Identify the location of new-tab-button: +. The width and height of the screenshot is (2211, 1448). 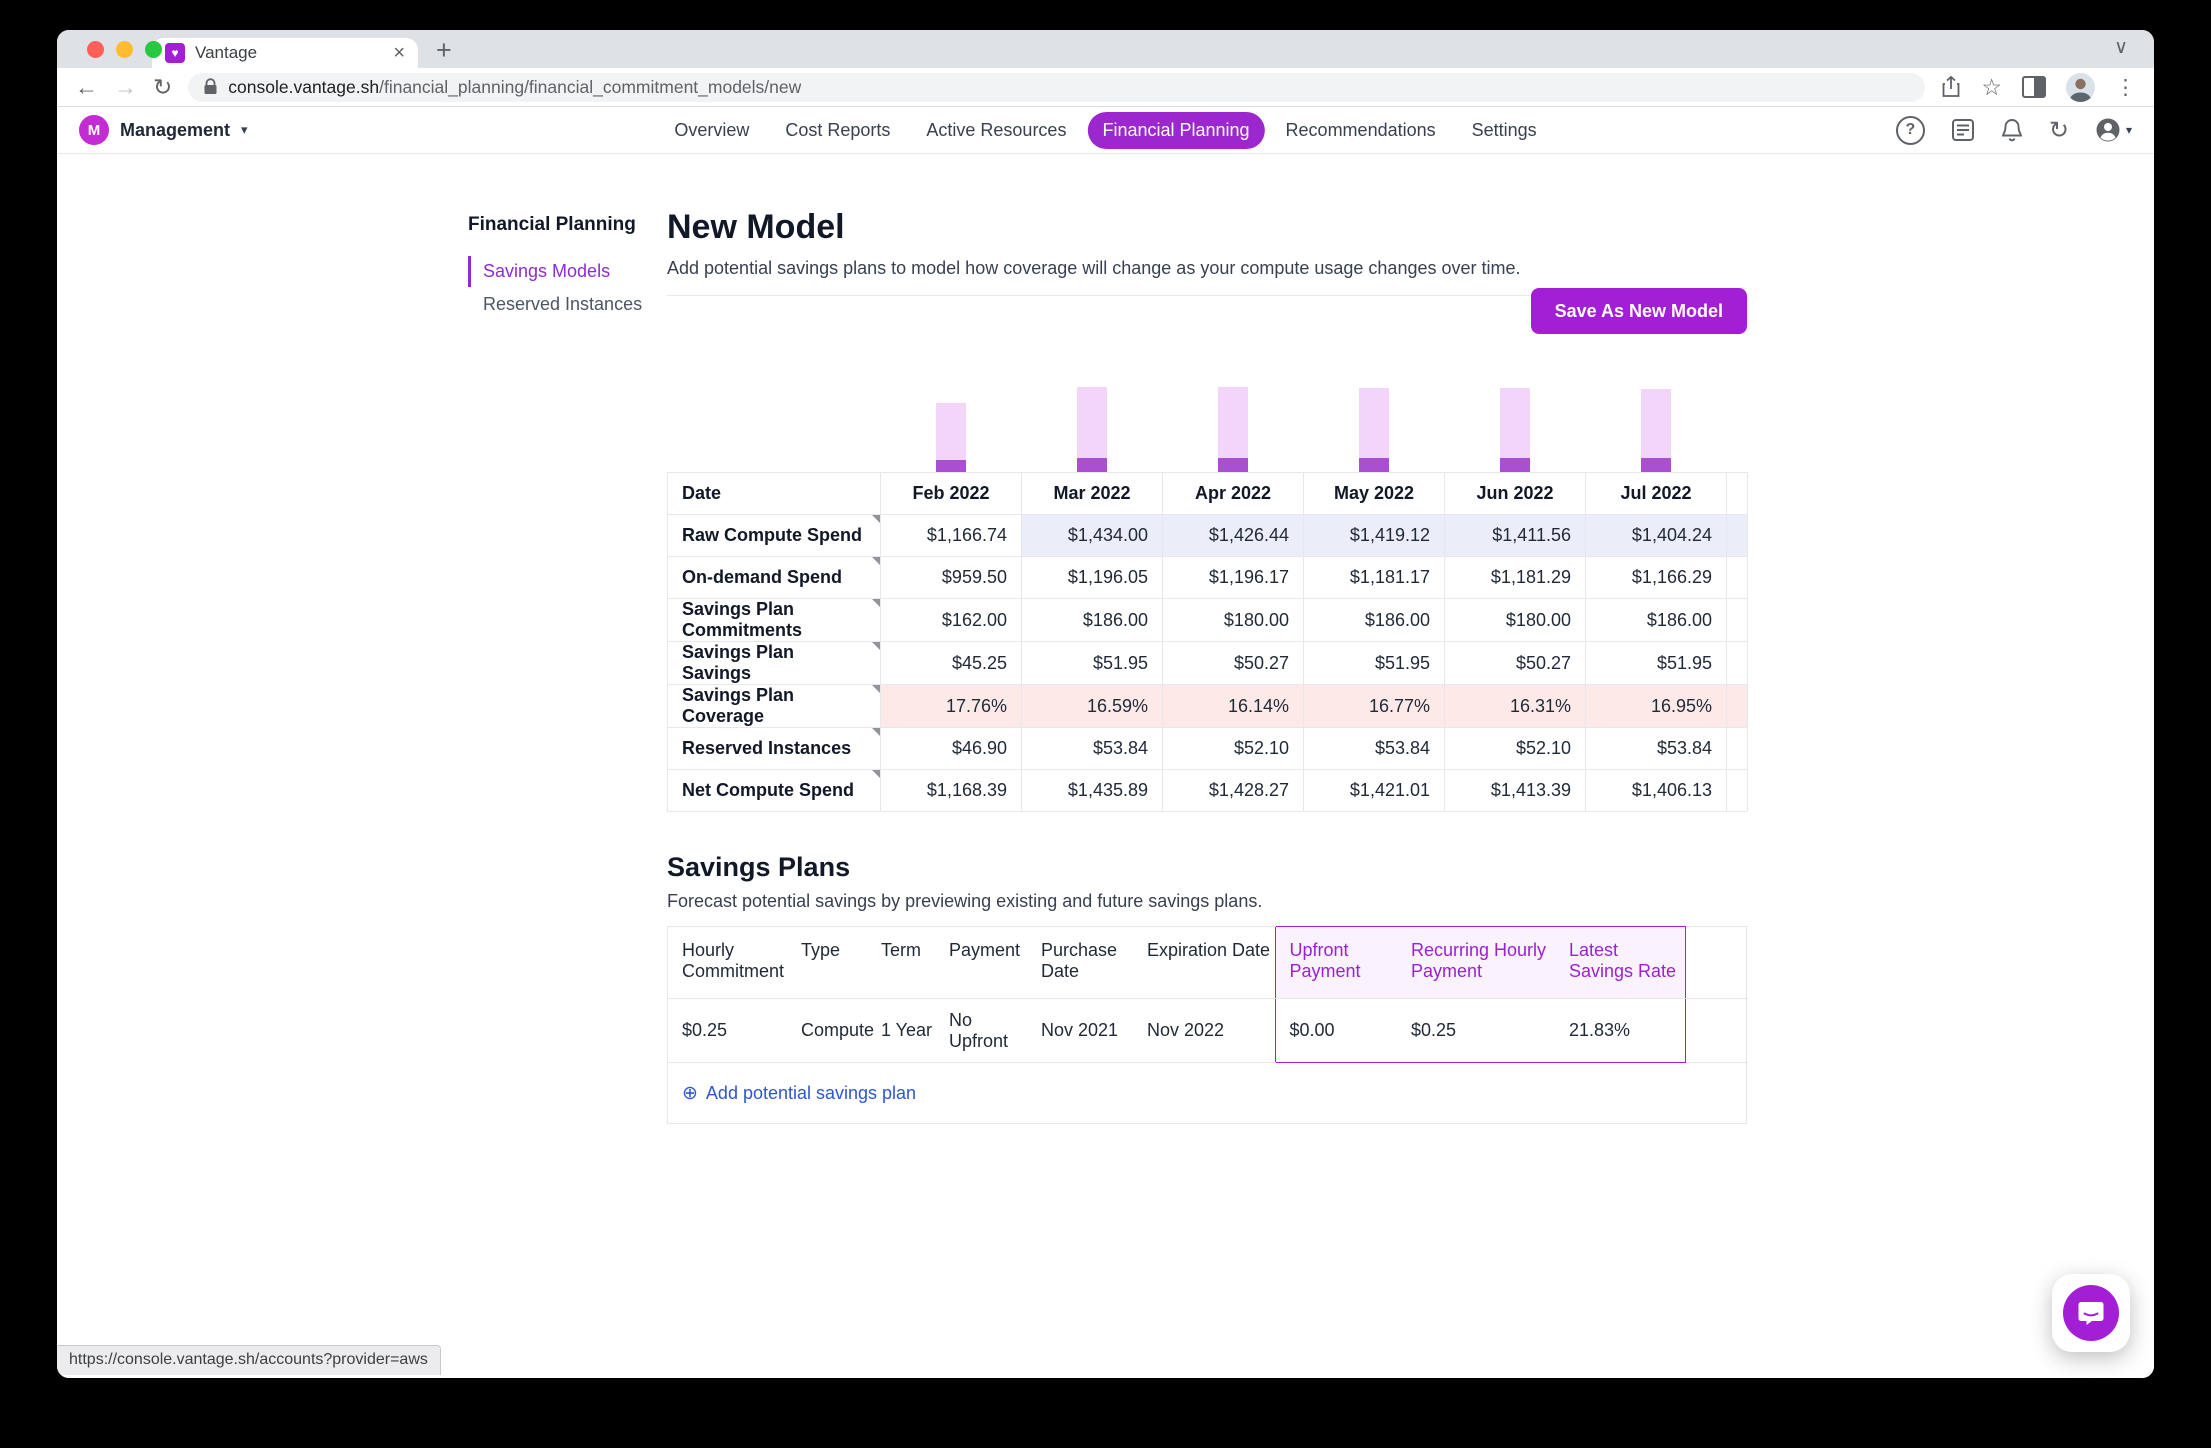
(444, 50).